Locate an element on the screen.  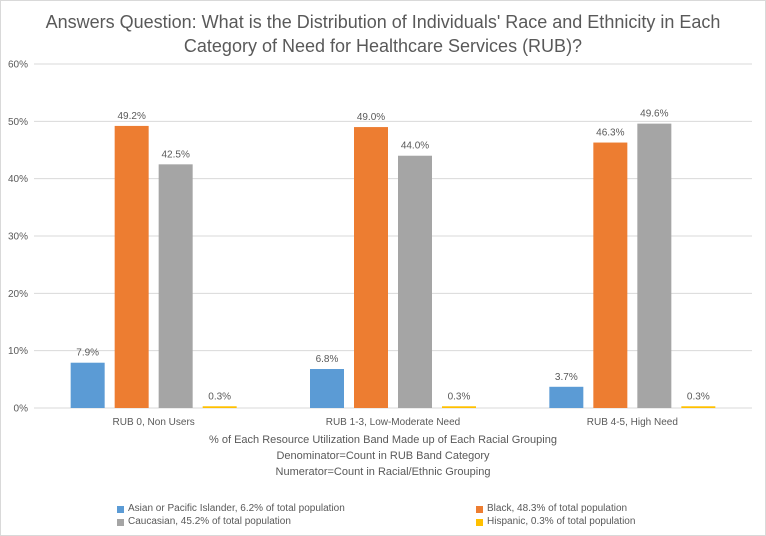
legend-item: Hispanic, 0.3% of total population is located at coordinates (555, 522).